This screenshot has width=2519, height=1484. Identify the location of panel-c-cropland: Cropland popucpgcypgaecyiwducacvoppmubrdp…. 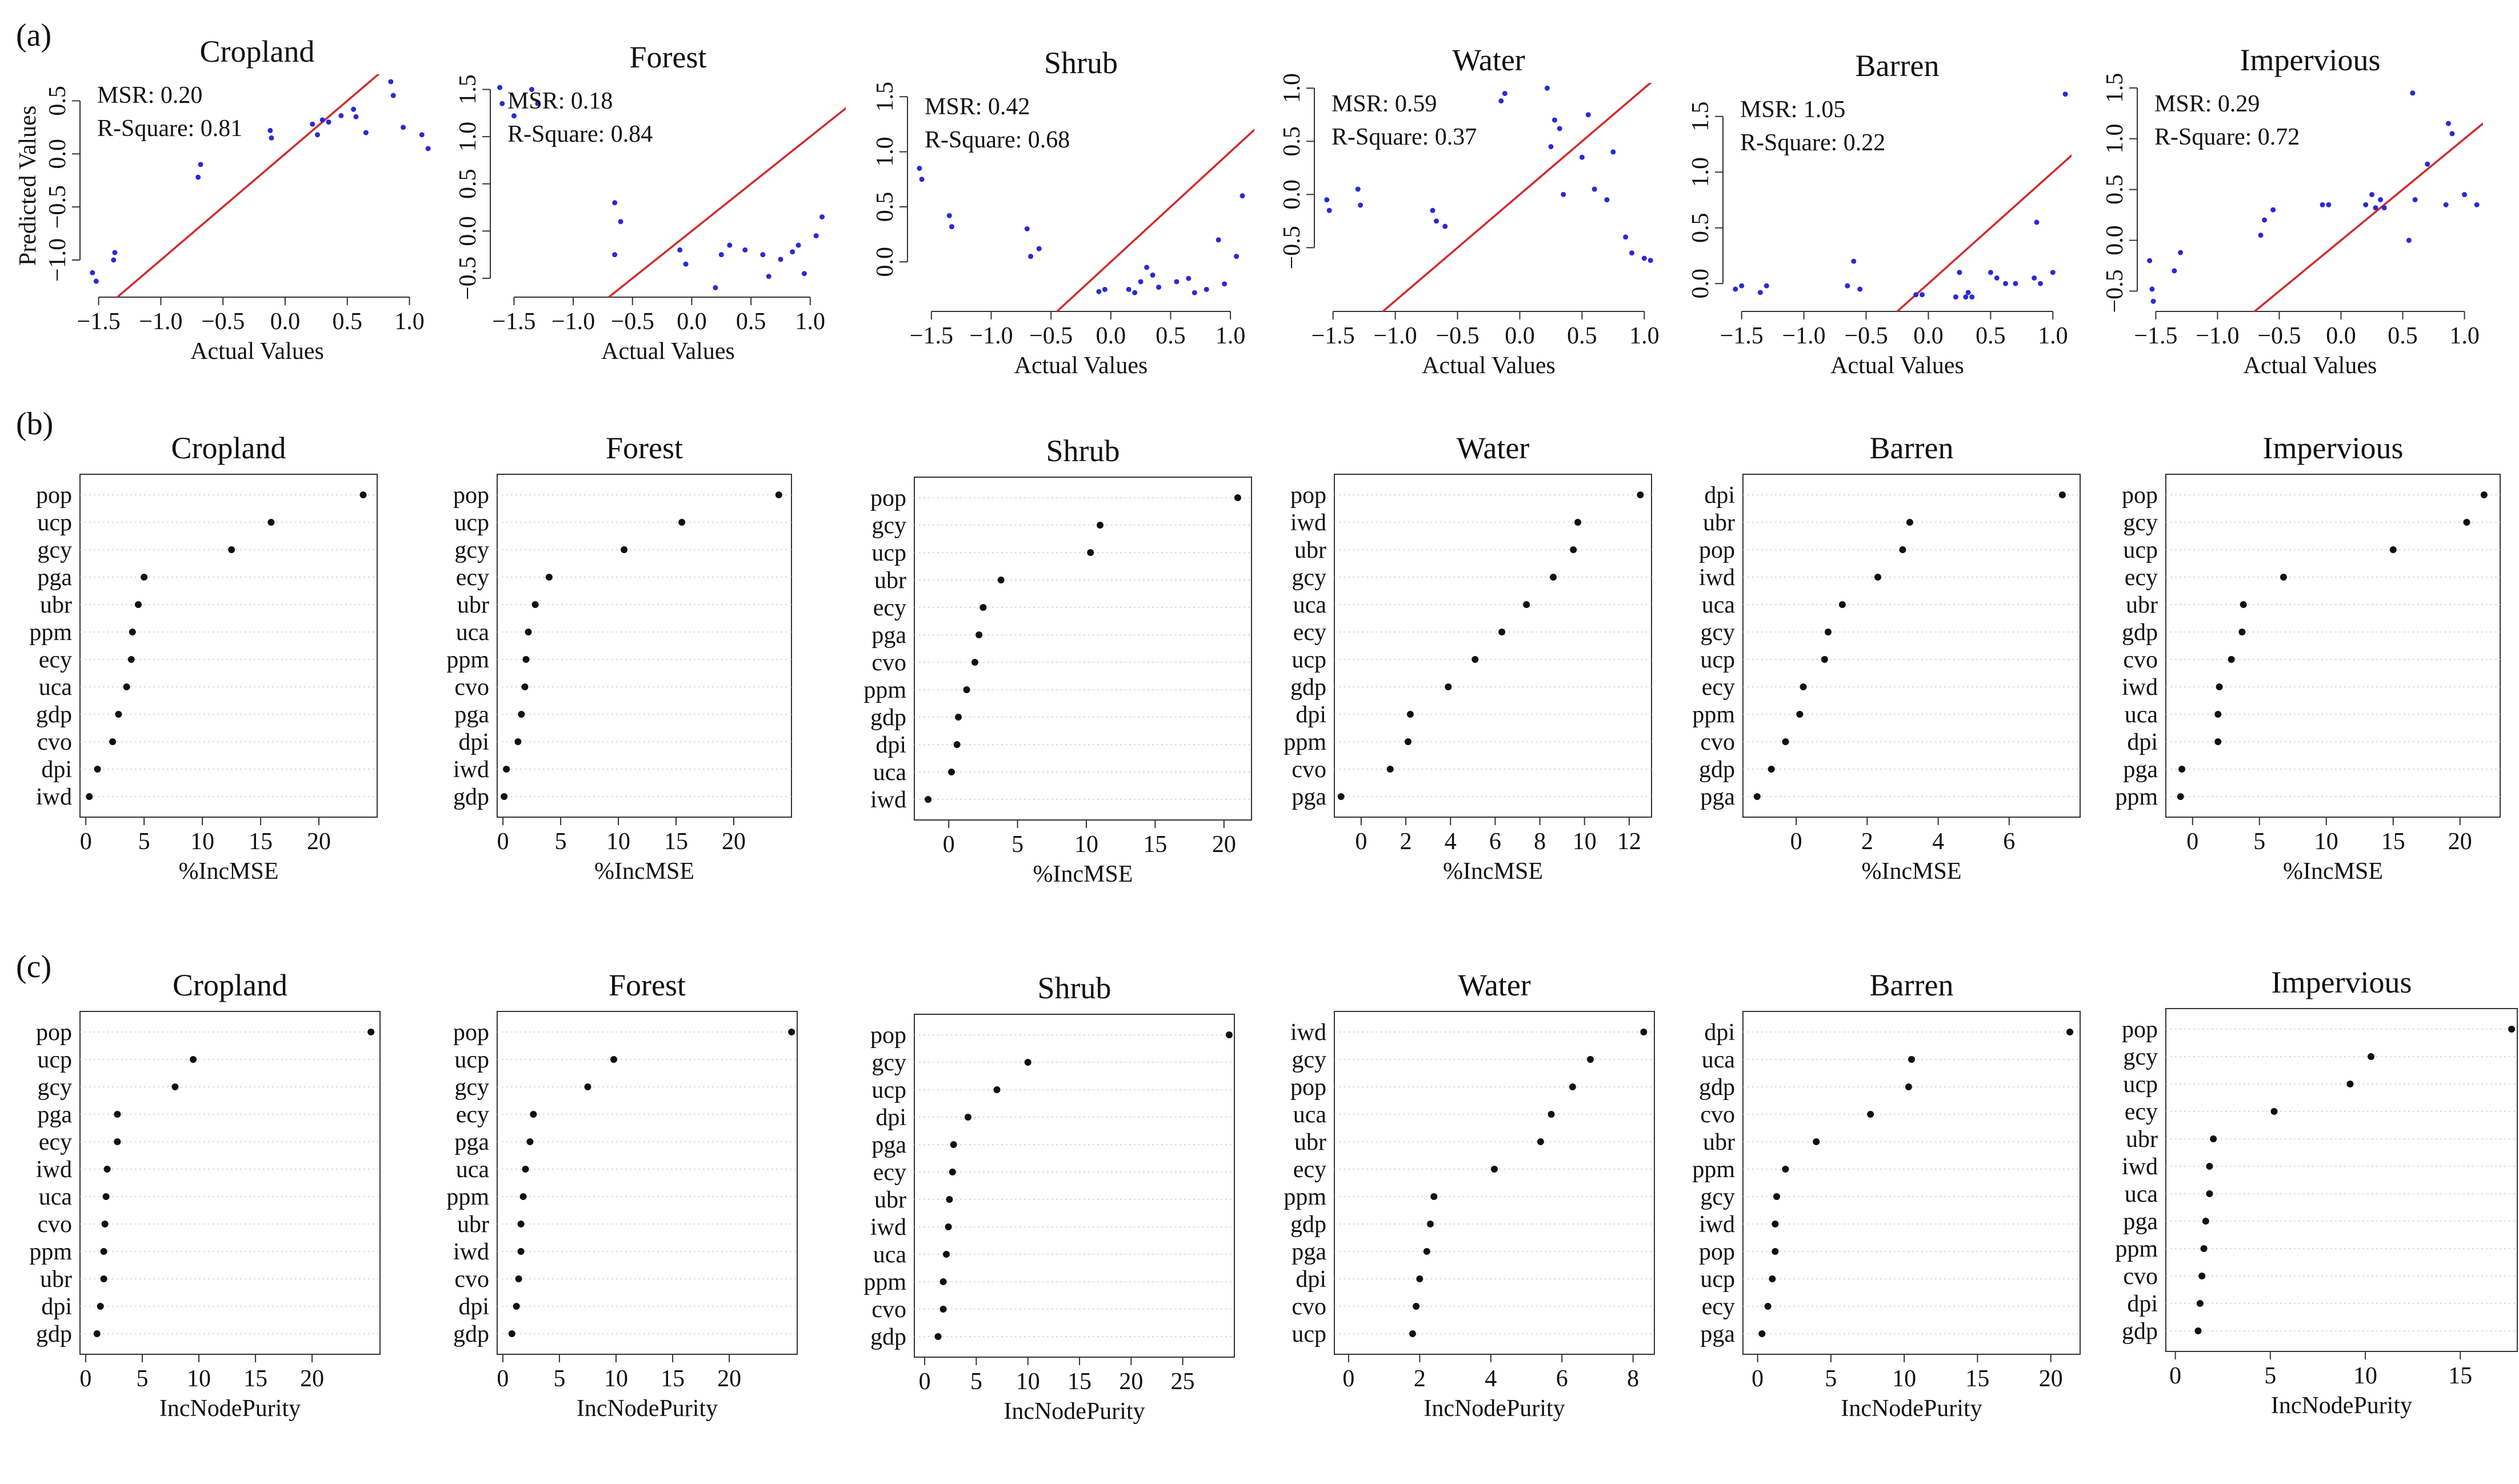
(205, 1195).